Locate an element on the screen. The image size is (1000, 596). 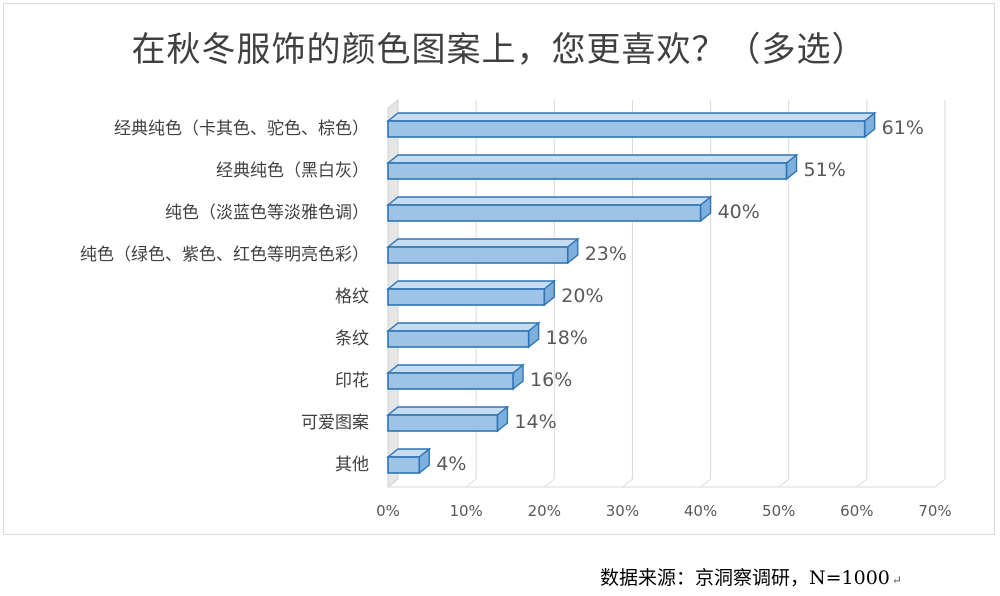
category-label: 纯色（淡蓝色等淡雅色调） is located at coordinates (267, 213).